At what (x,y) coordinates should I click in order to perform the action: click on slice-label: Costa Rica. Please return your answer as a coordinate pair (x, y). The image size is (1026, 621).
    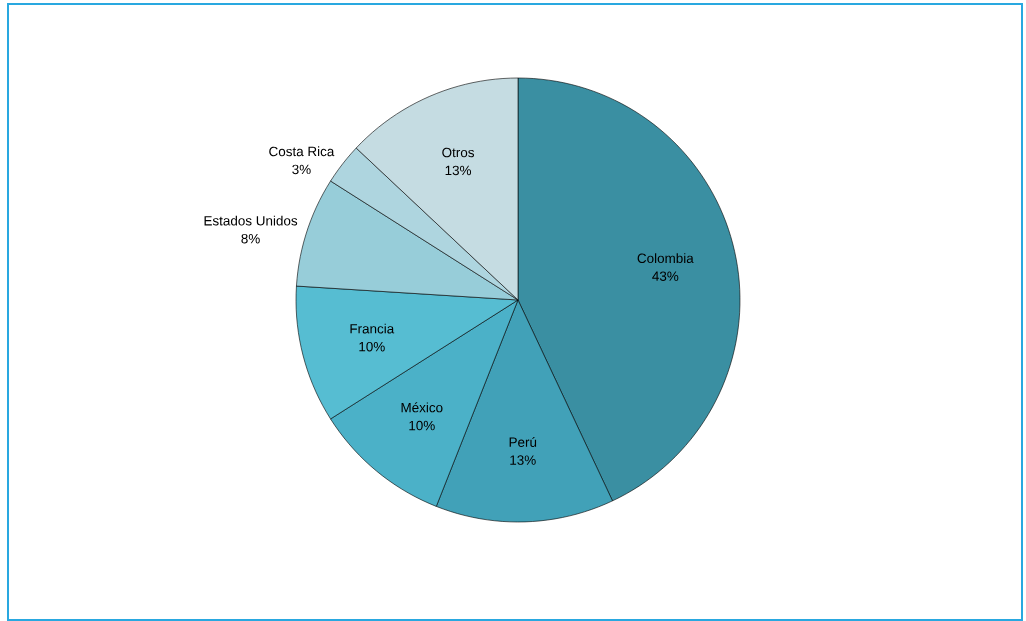
    Looking at the image, I should click on (302, 151).